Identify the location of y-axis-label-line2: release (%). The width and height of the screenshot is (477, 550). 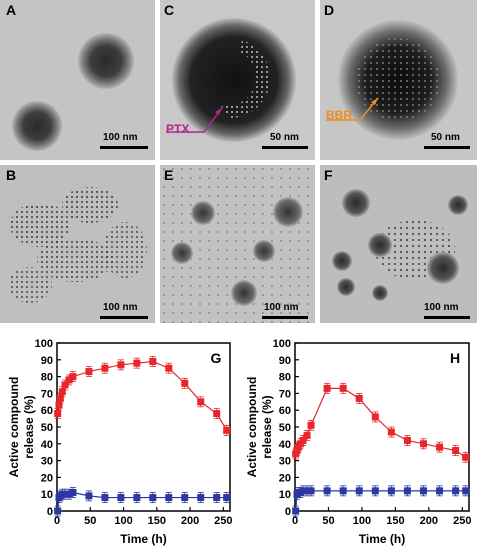
(267, 426).